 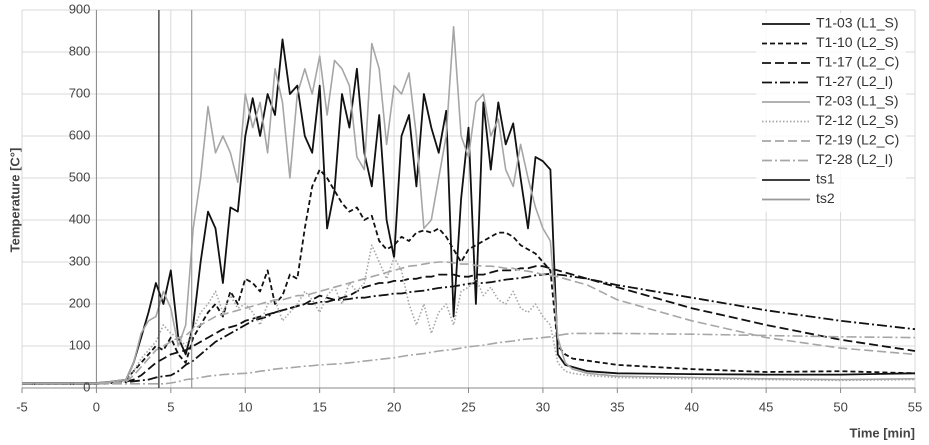 What do you see at coordinates (915, 406) in the screenshot?
I see `x-tick-label: 55` at bounding box center [915, 406].